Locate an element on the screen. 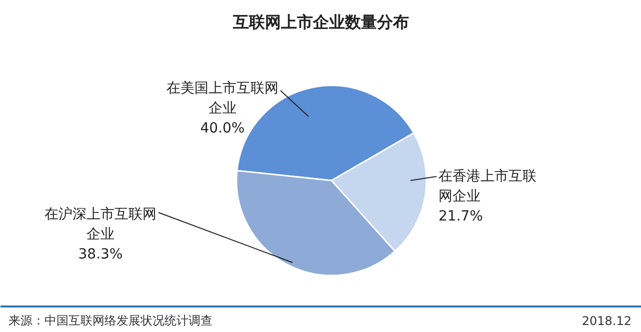 This screenshot has width=641, height=332. text: 2018.12 is located at coordinates (607, 321).